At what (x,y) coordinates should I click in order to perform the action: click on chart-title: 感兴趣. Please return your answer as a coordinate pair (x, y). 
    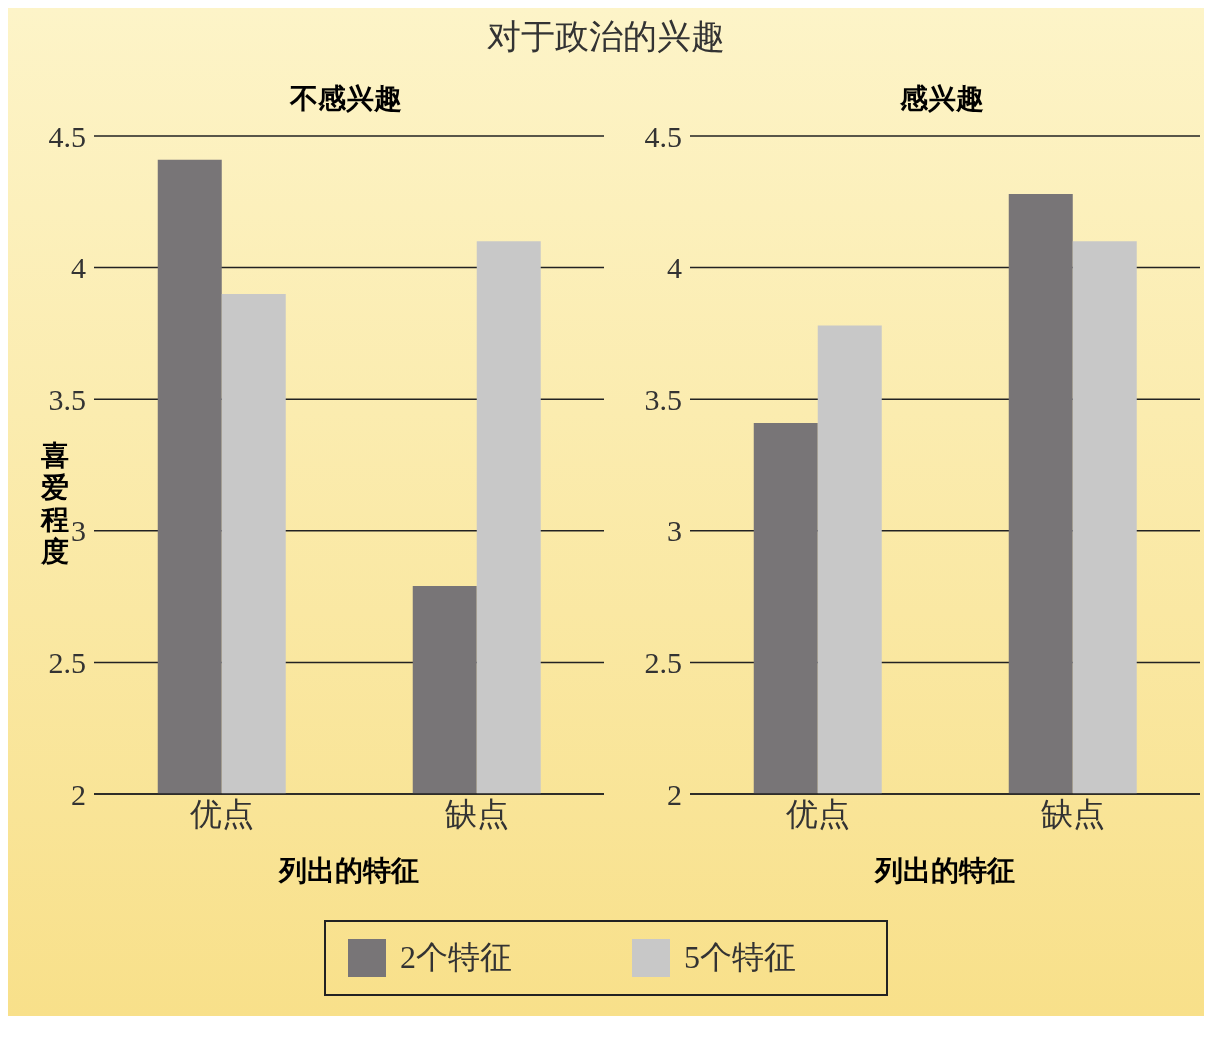
    Looking at the image, I should click on (942, 98).